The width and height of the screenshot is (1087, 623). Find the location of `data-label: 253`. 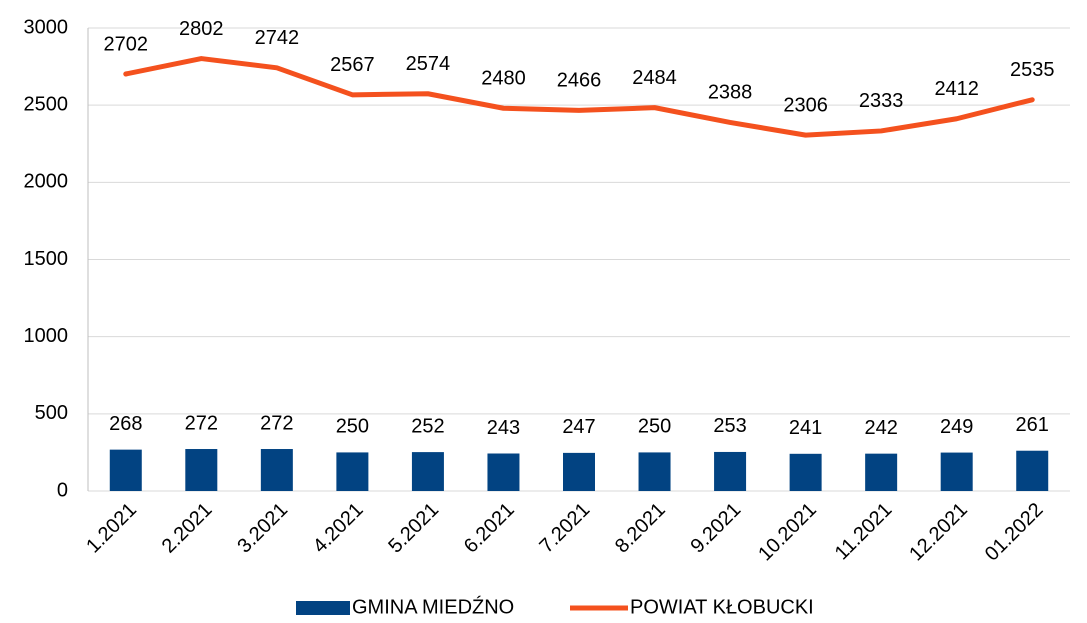

data-label: 253 is located at coordinates (729, 426).